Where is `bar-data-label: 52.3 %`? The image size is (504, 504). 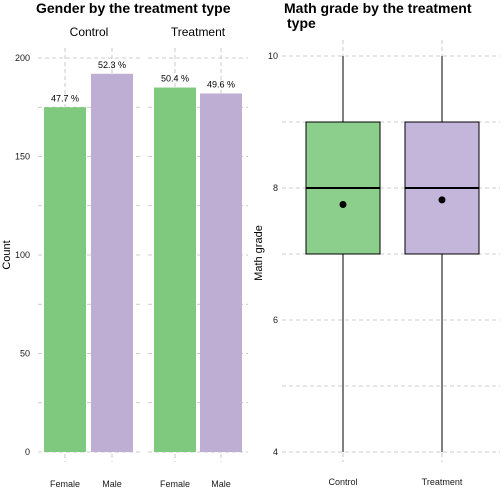
bar-data-label: 52.3 % is located at coordinates (112, 65).